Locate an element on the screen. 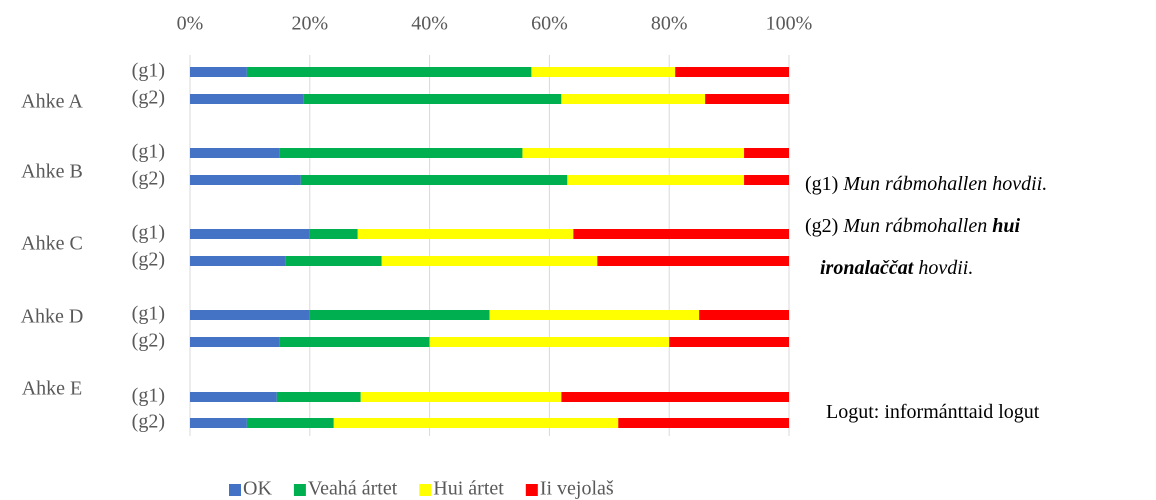 This screenshot has height=500, width=1156. annotation-run: Logut: informánttaid logut is located at coordinates (933, 412).